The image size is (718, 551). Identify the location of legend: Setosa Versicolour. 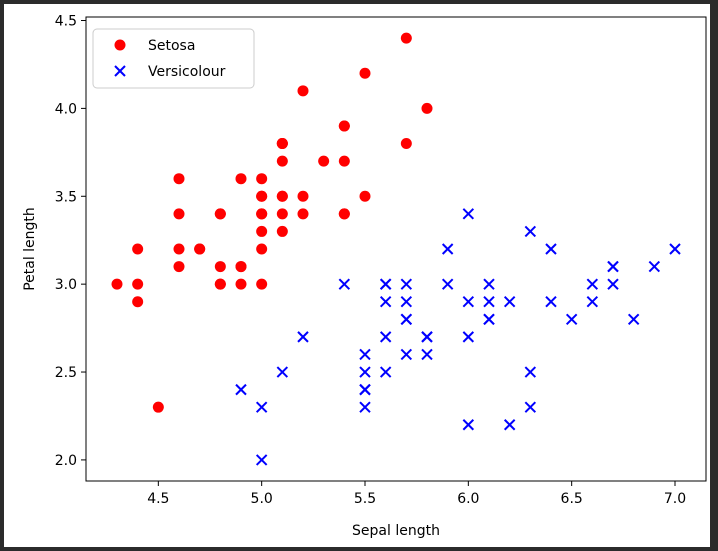
(173, 58).